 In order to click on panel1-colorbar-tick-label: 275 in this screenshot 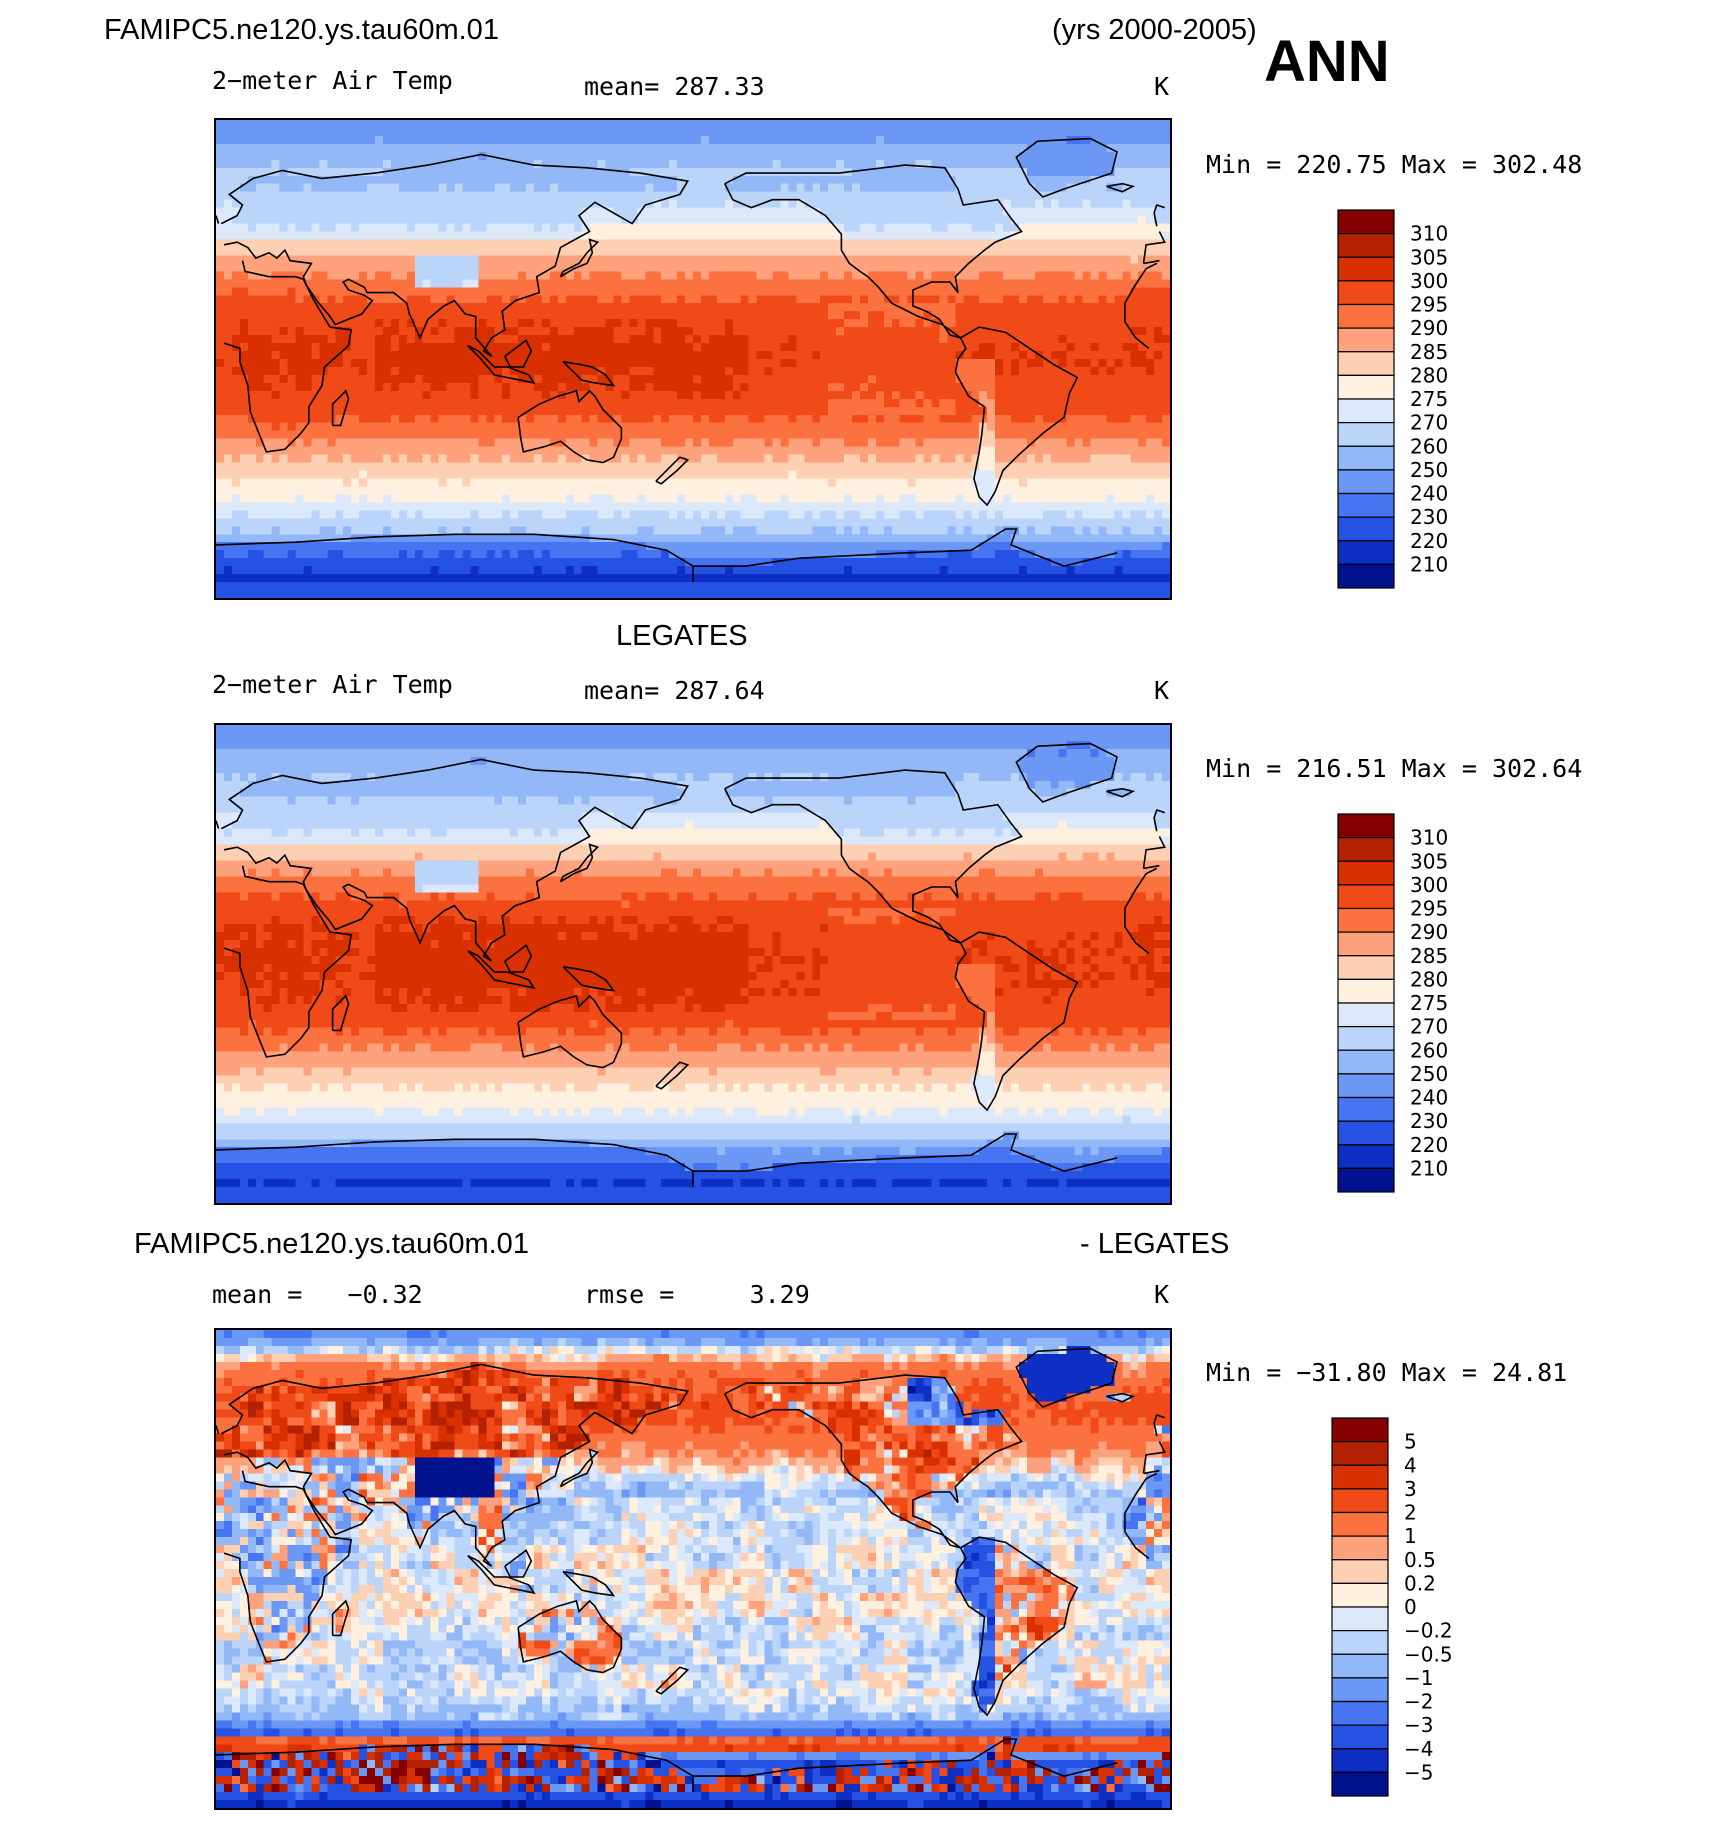, I will do `click(1429, 399)`.